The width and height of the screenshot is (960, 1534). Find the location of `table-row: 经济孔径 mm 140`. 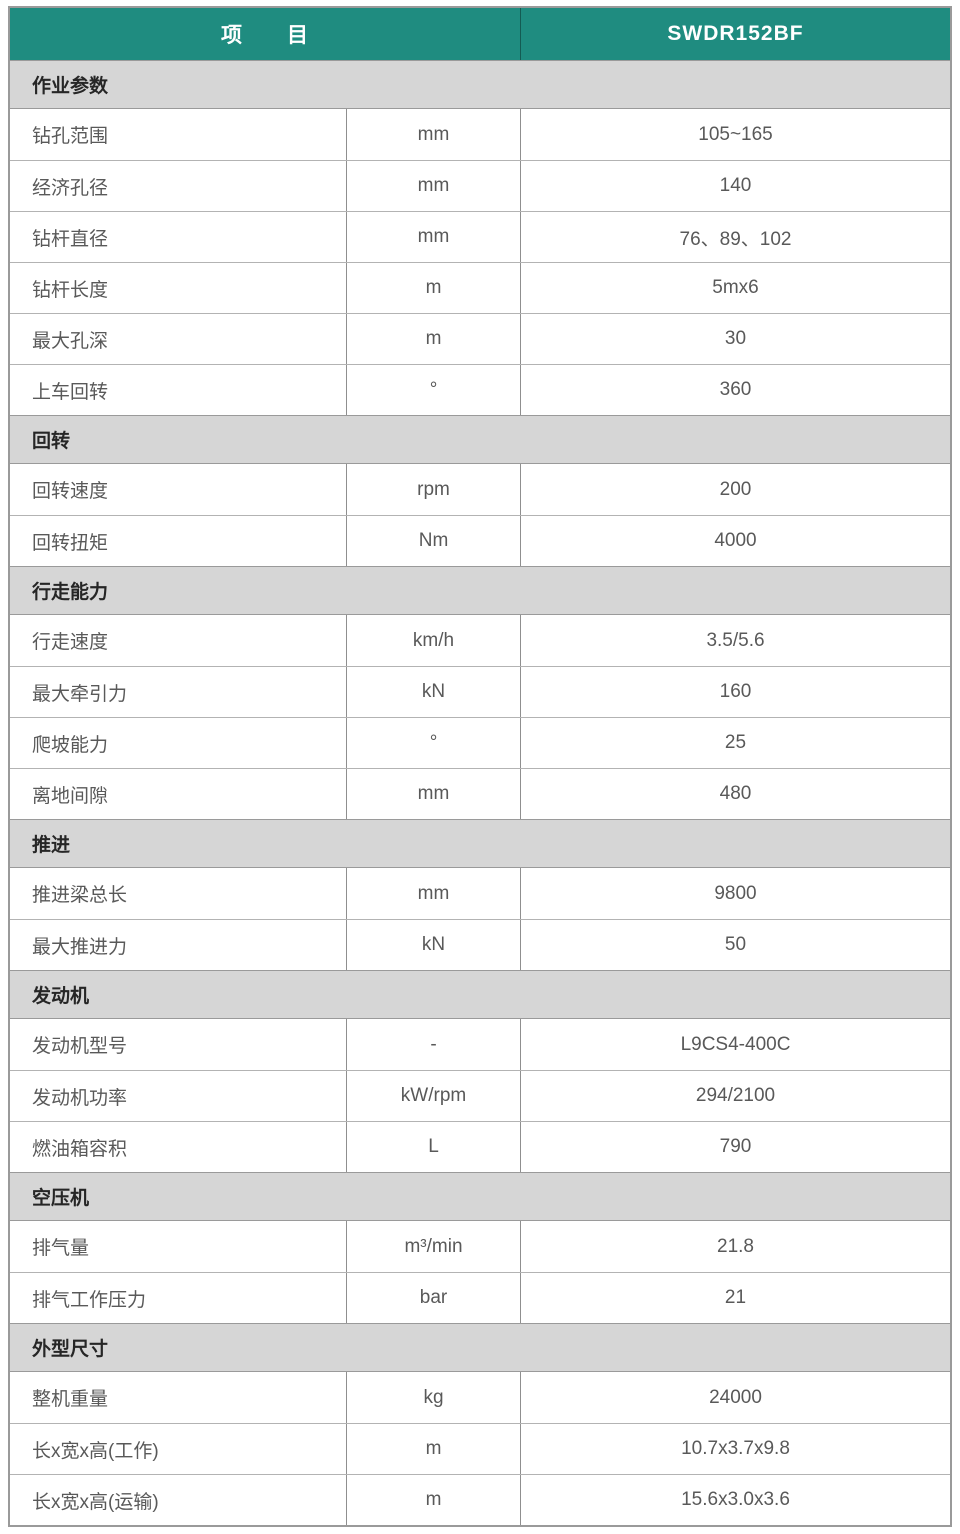

table-row: 经济孔径 mm 140 is located at coordinates (480, 185).